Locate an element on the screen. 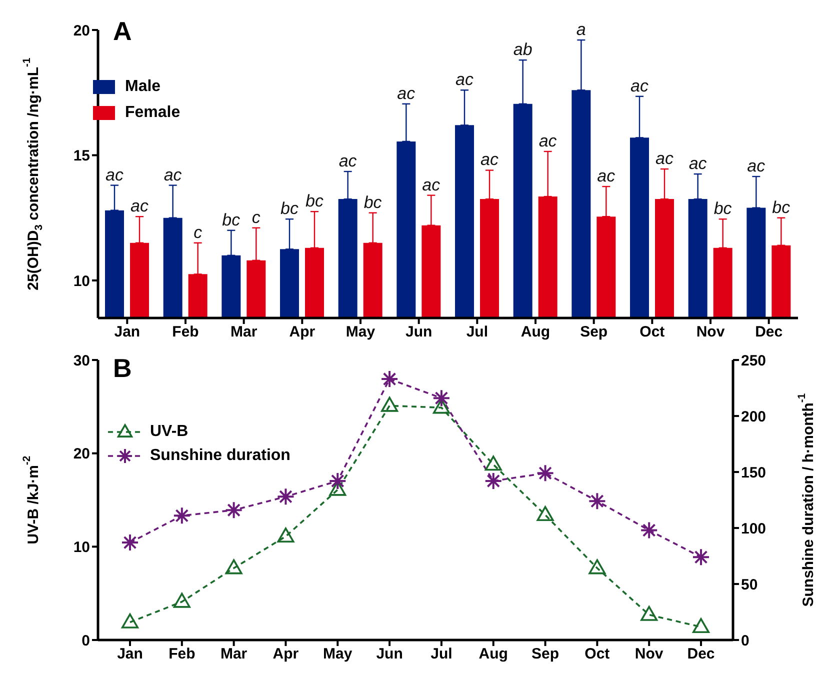 The width and height of the screenshot is (831, 673). legend-label: Female is located at coordinates (152, 113).